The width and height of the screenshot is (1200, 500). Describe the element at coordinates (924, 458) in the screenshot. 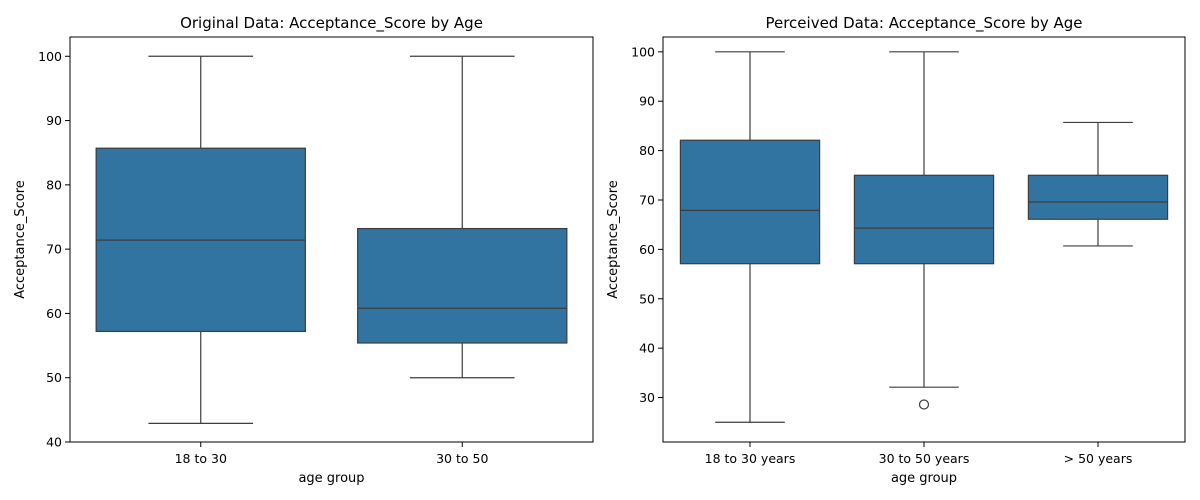

I see `x-tick-label: 30 to 50 years` at that location.